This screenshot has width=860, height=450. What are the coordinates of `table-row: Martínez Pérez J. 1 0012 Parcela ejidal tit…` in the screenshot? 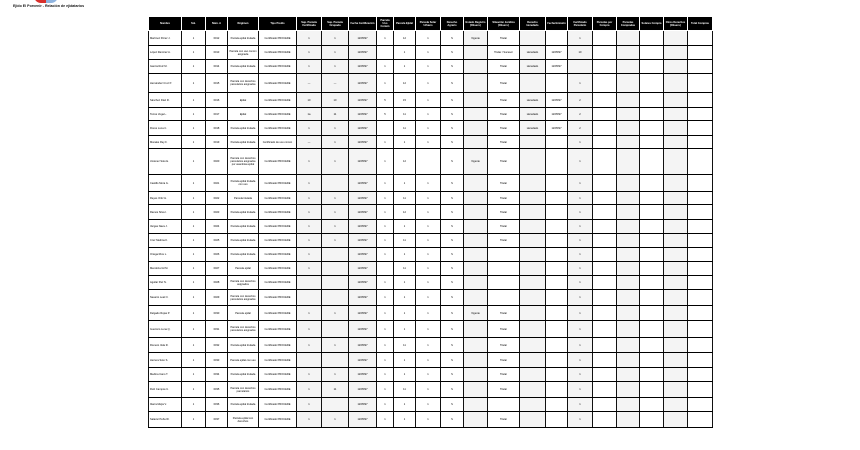 It's located at (430, 38).